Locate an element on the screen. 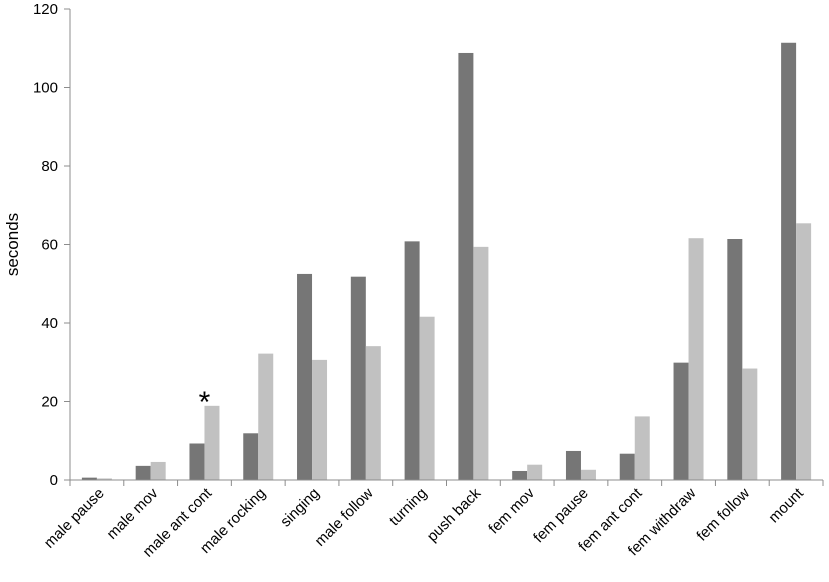 The image size is (829, 582). y-tick-label: 100 is located at coordinates (45, 88).